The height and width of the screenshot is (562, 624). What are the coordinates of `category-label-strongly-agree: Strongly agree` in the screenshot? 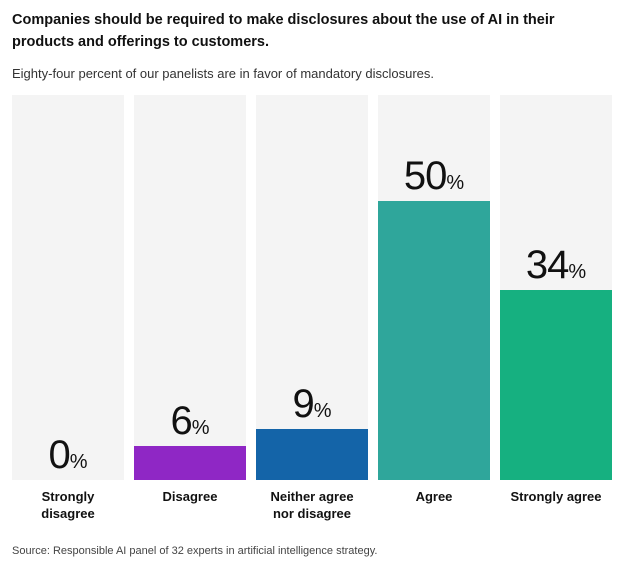 It's located at (556, 496).